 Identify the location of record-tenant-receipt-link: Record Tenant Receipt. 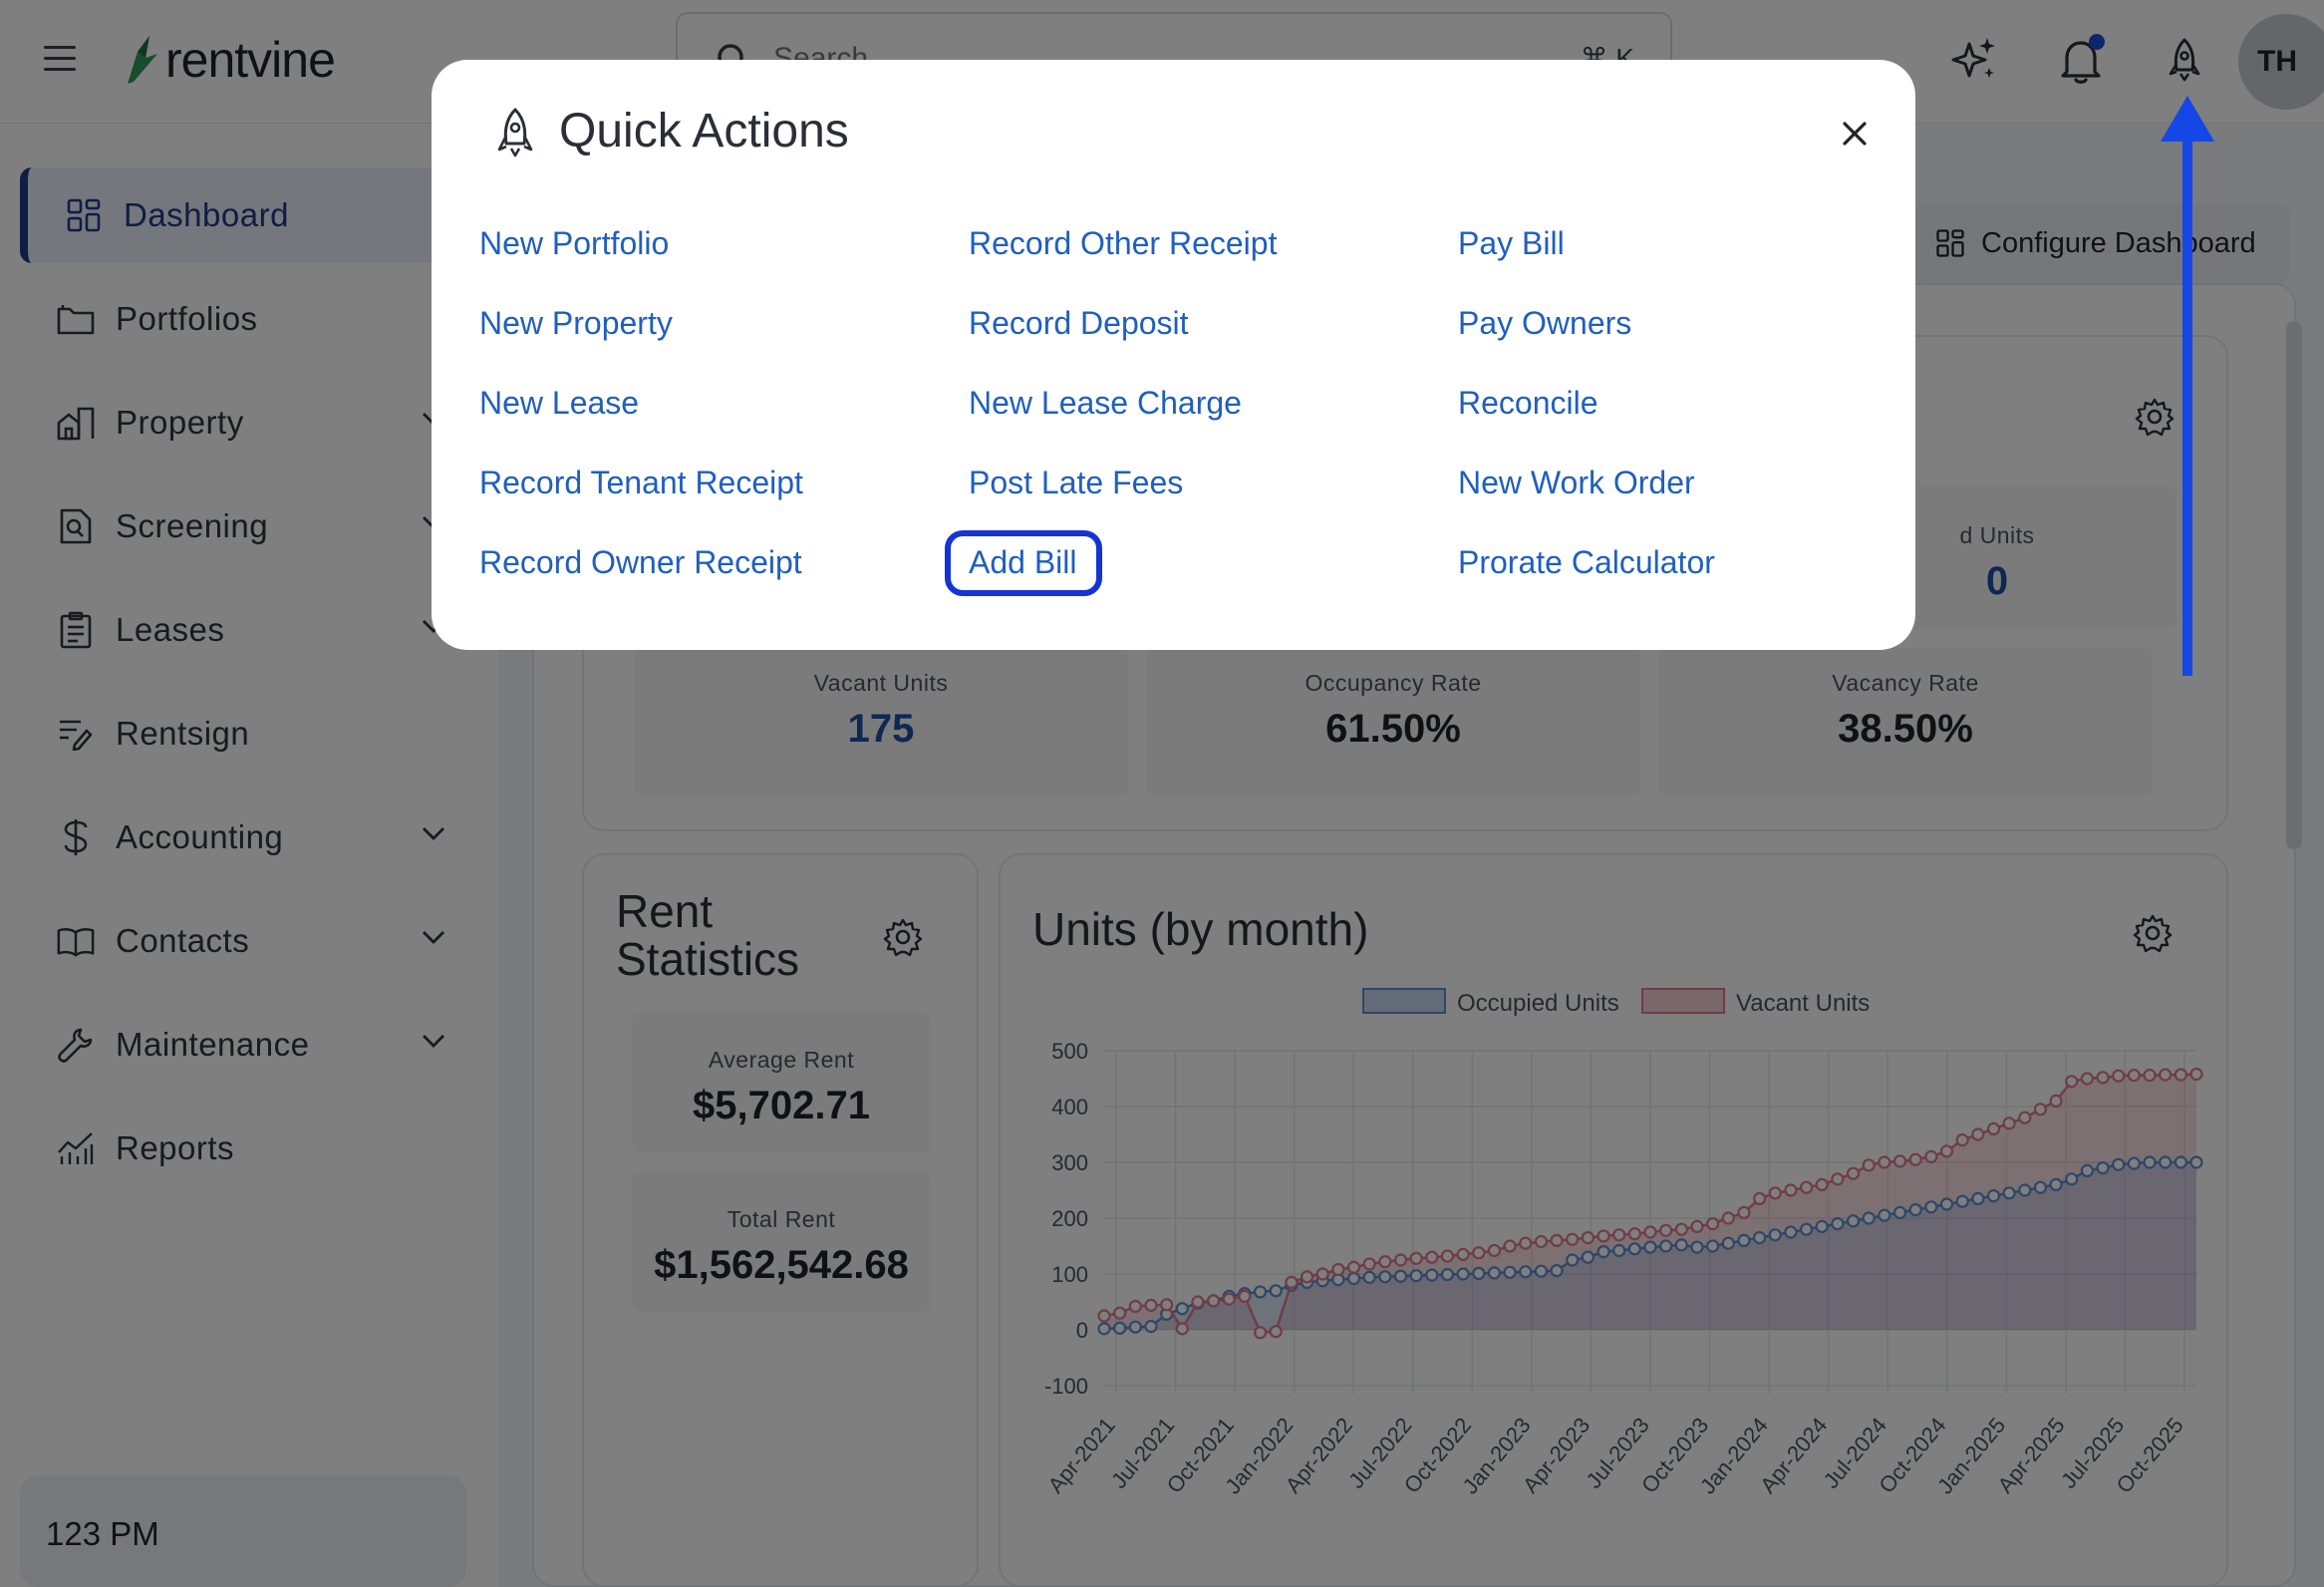
(641, 482).